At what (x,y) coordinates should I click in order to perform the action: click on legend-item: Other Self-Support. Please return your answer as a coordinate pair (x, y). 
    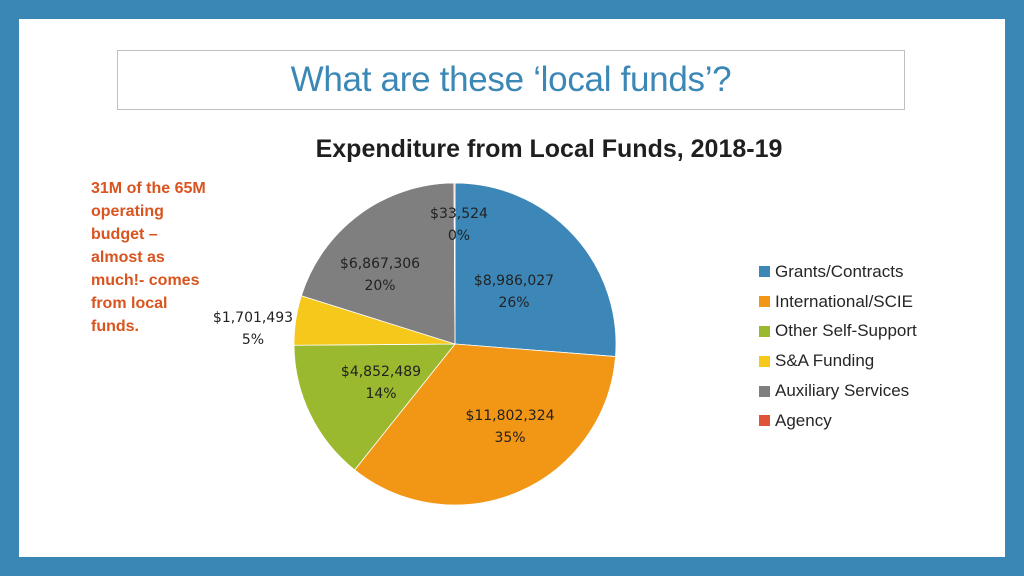
    Looking at the image, I should click on (838, 332).